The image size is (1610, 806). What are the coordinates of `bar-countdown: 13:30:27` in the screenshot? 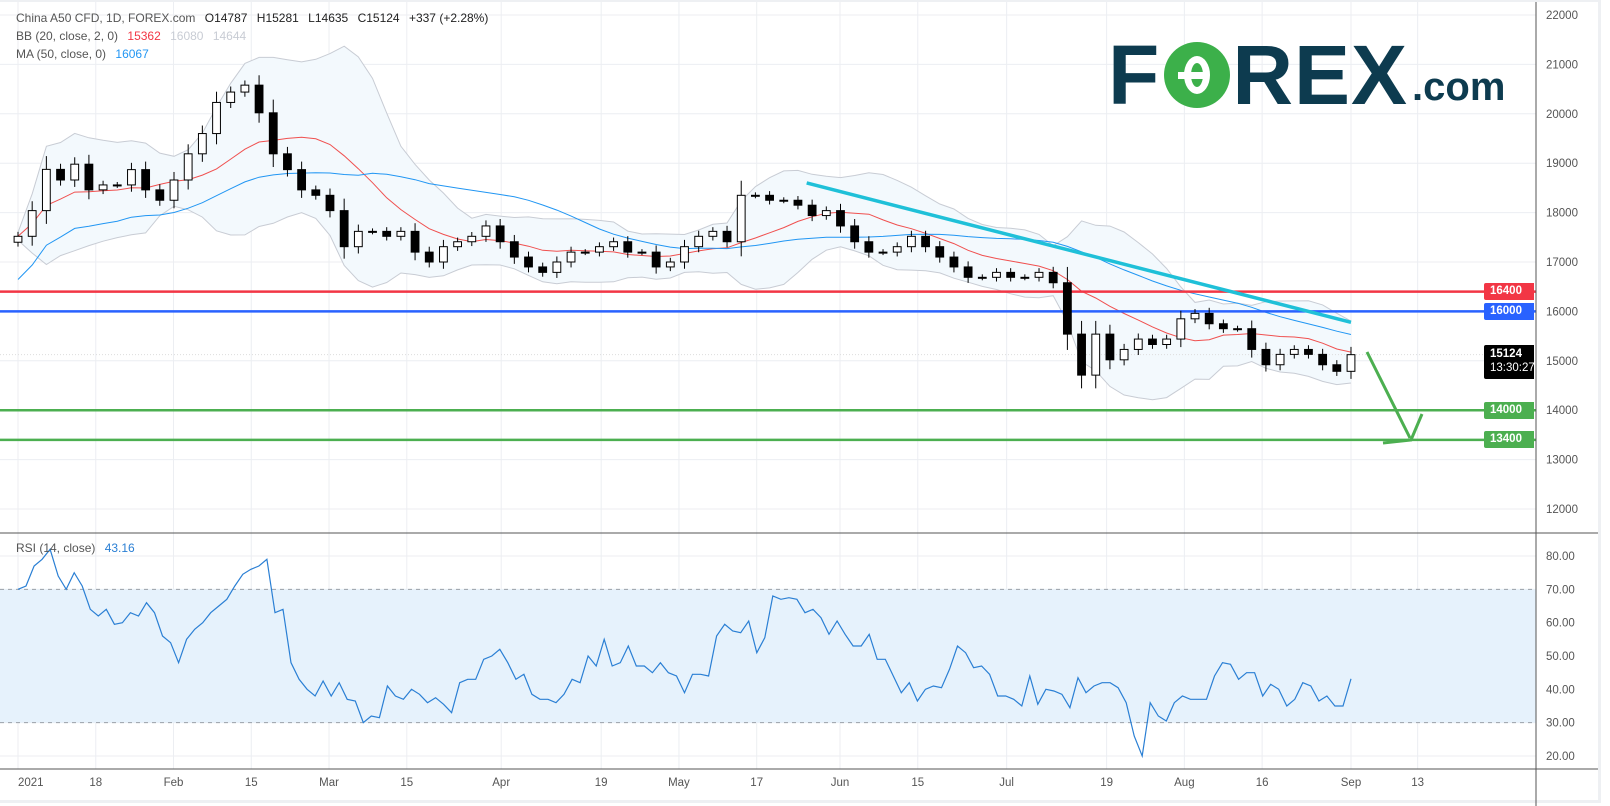 It's located at (1512, 367).